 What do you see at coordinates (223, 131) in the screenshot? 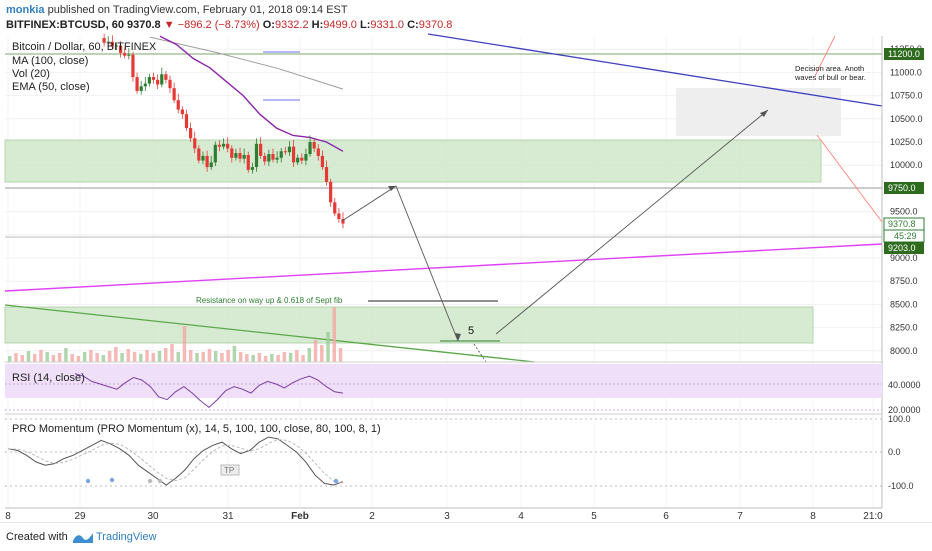
I see `candles` at bounding box center [223, 131].